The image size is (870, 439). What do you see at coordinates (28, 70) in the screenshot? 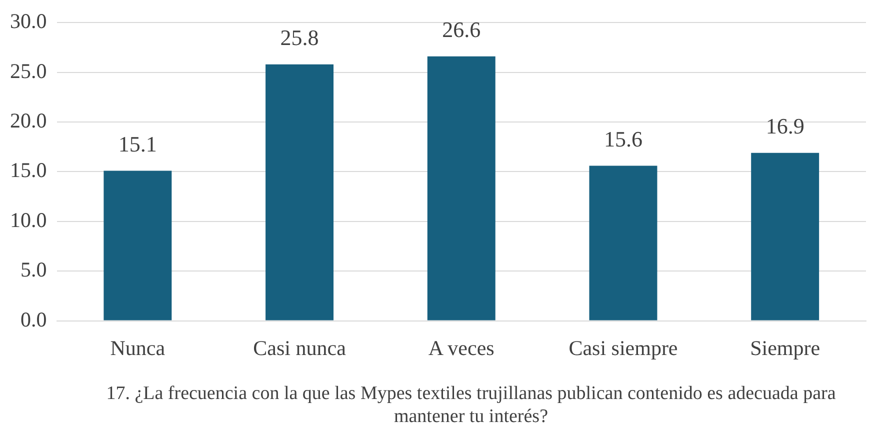
I see `y-tick-label: 25.0` at bounding box center [28, 70].